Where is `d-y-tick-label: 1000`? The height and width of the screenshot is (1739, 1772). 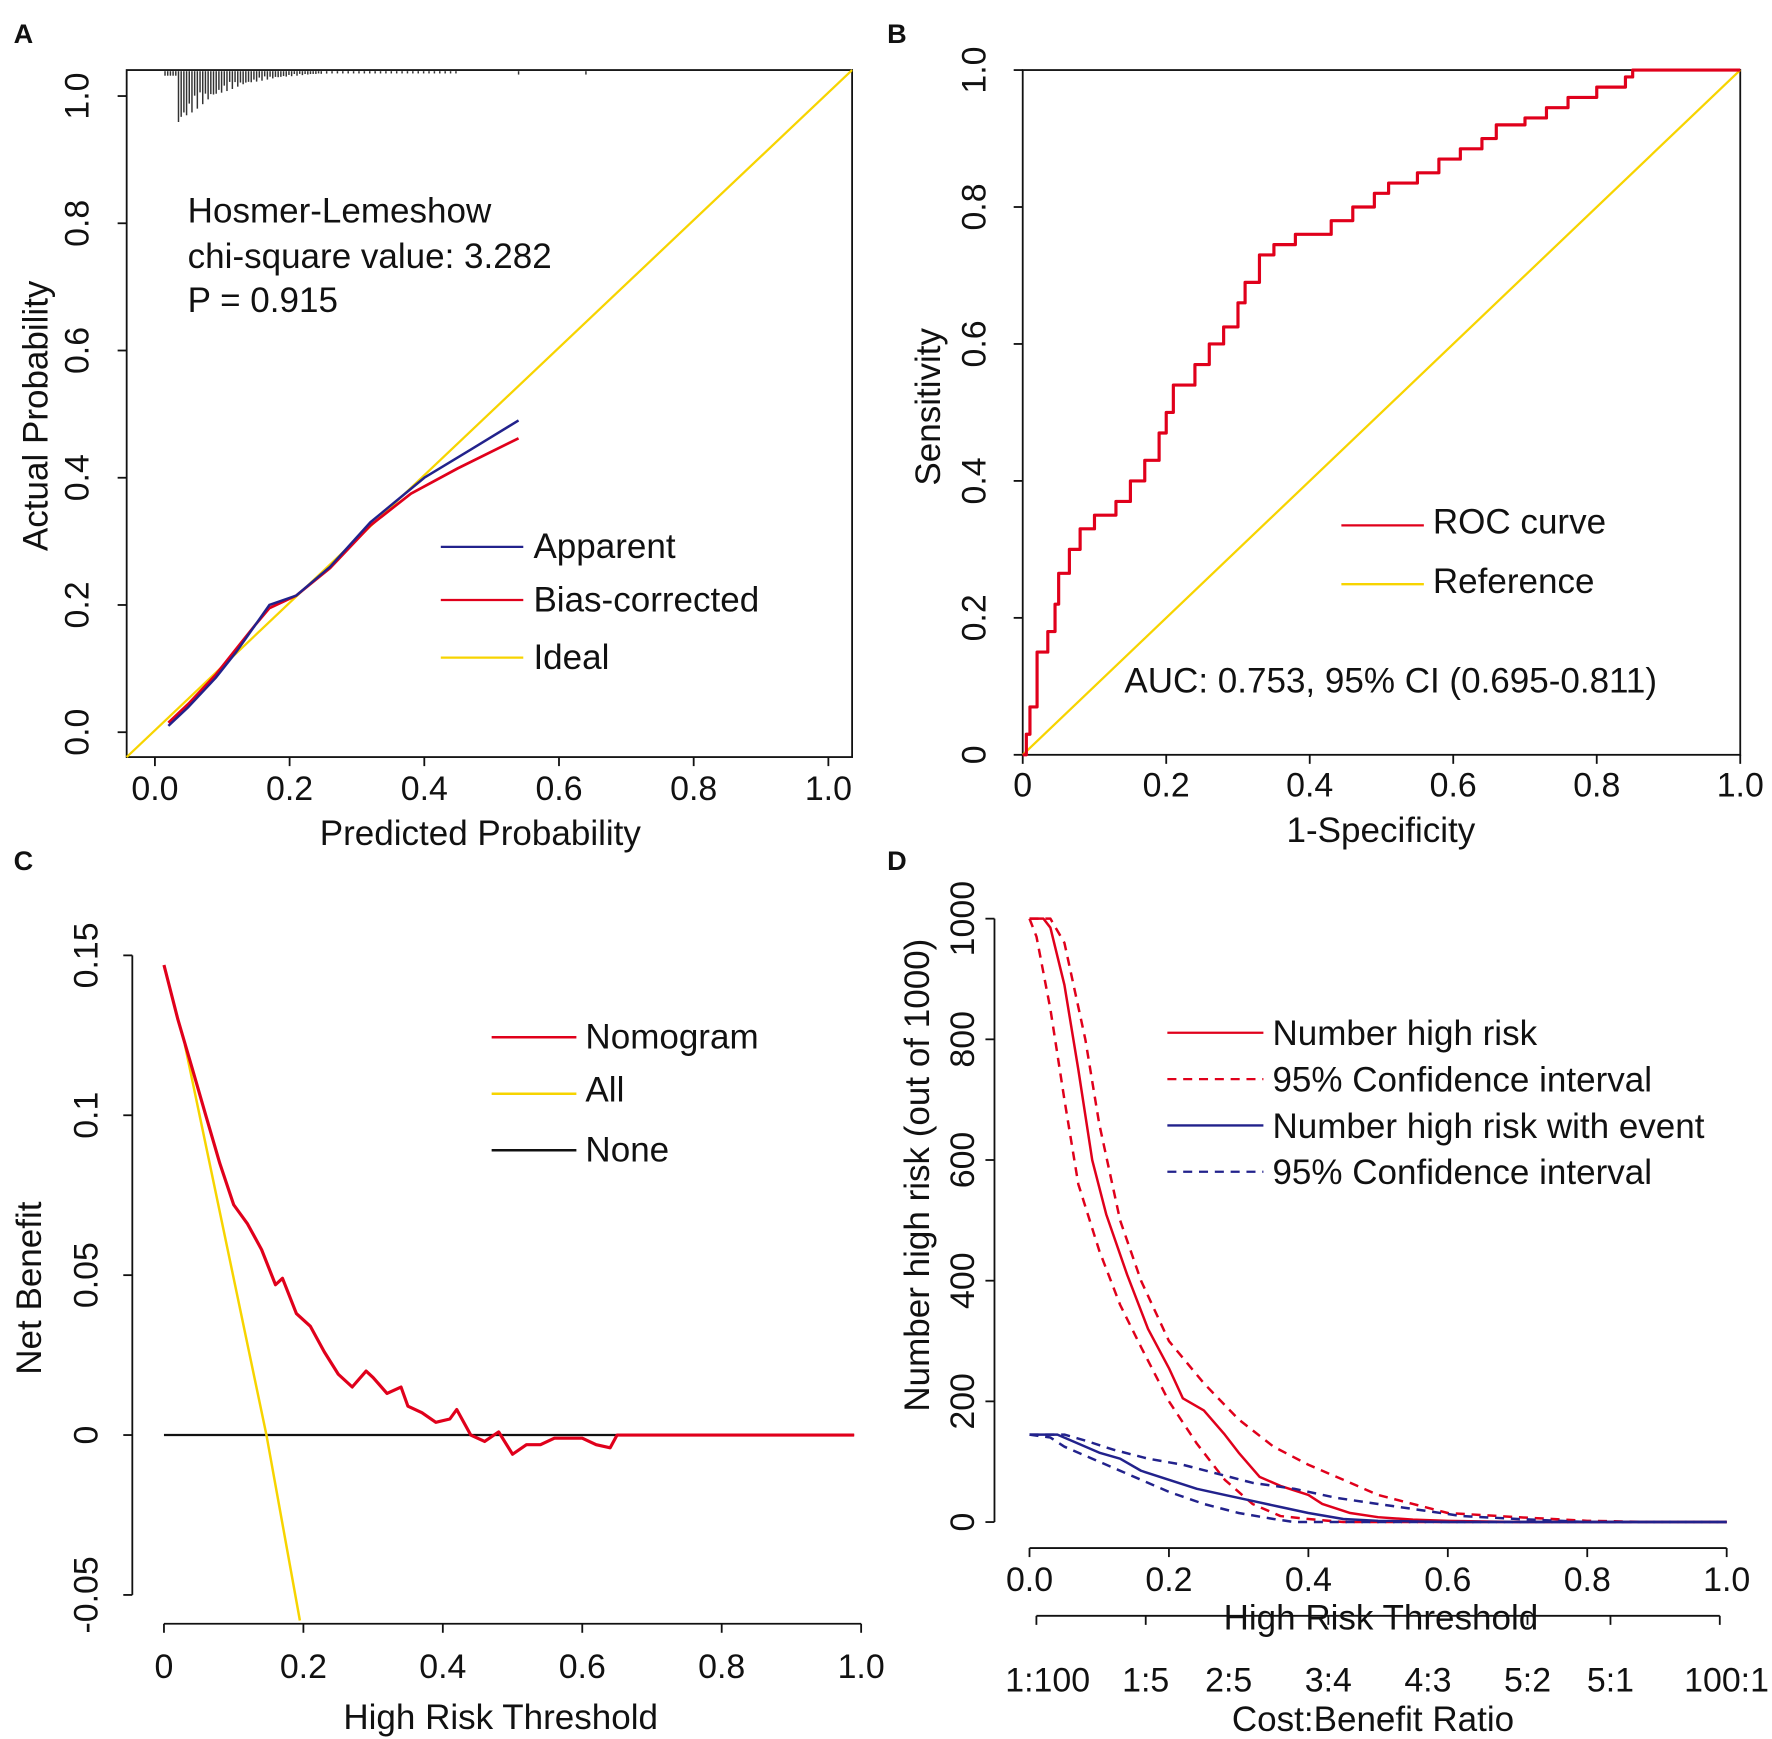 d-y-tick-label: 1000 is located at coordinates (963, 918).